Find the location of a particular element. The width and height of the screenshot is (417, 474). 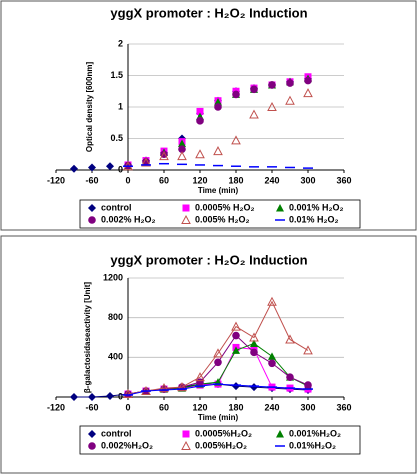

legend-label: 0.005%H₂O₂ is located at coordinates (221, 445).